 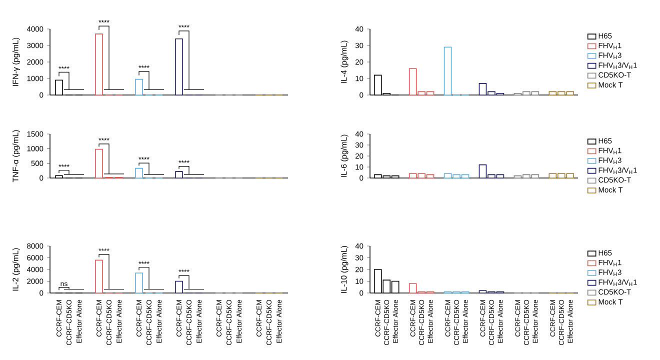 I want to click on y-axis-title: IL-2 (pg/mL), so click(x=16, y=269).